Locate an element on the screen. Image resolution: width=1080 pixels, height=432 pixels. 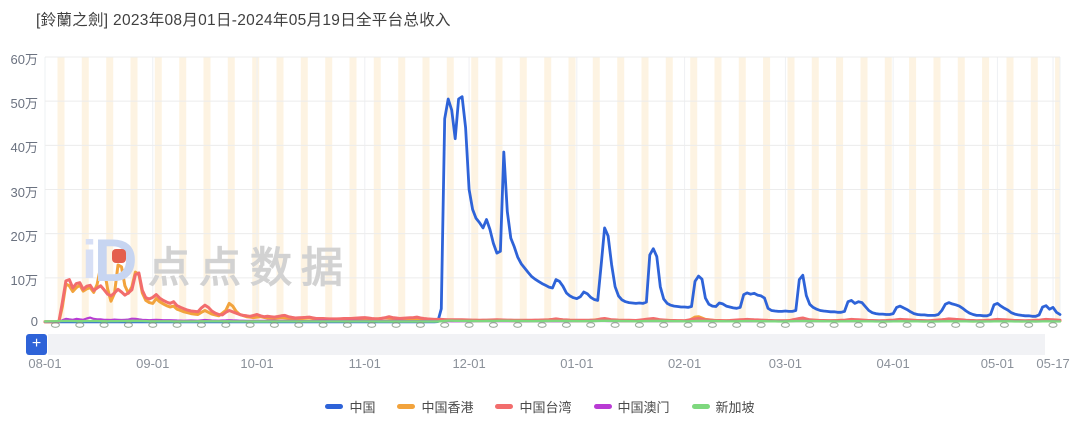
legend-item-0: 中国 is located at coordinates (350, 406).